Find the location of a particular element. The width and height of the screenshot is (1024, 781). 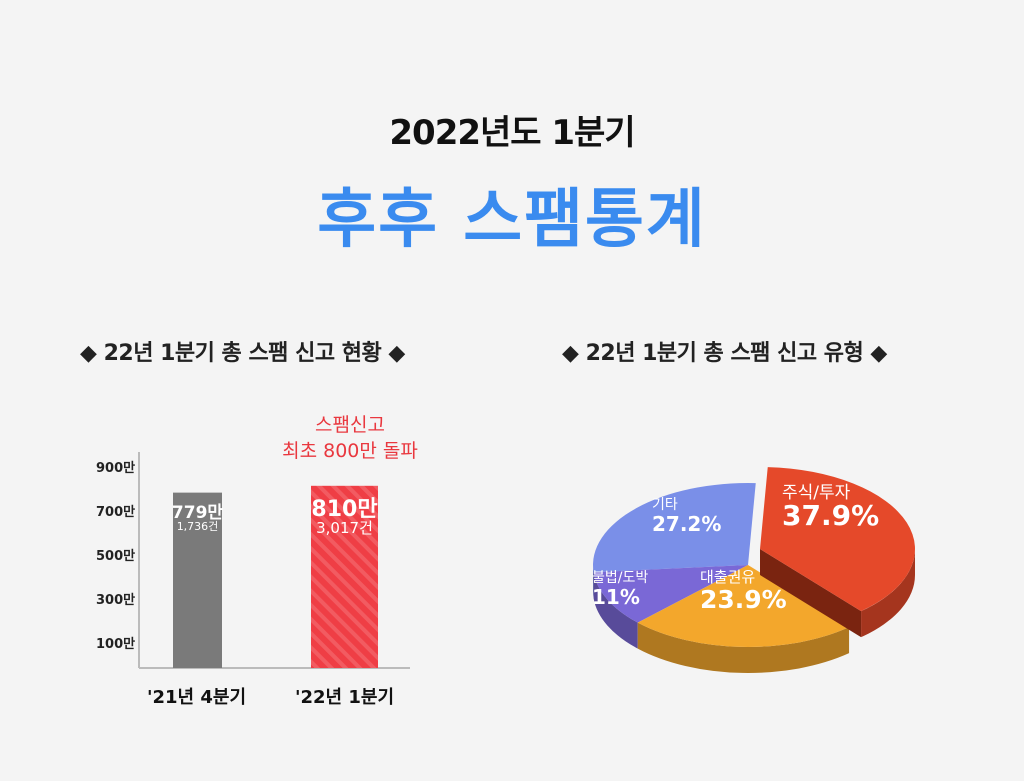

bar-value-label: 779만 is located at coordinates (197, 512).